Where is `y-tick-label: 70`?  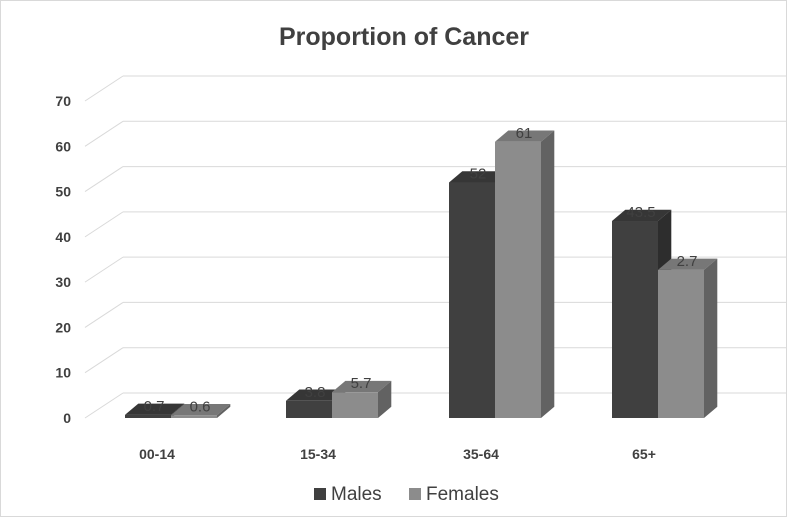
y-tick-label: 70 is located at coordinates (63, 101).